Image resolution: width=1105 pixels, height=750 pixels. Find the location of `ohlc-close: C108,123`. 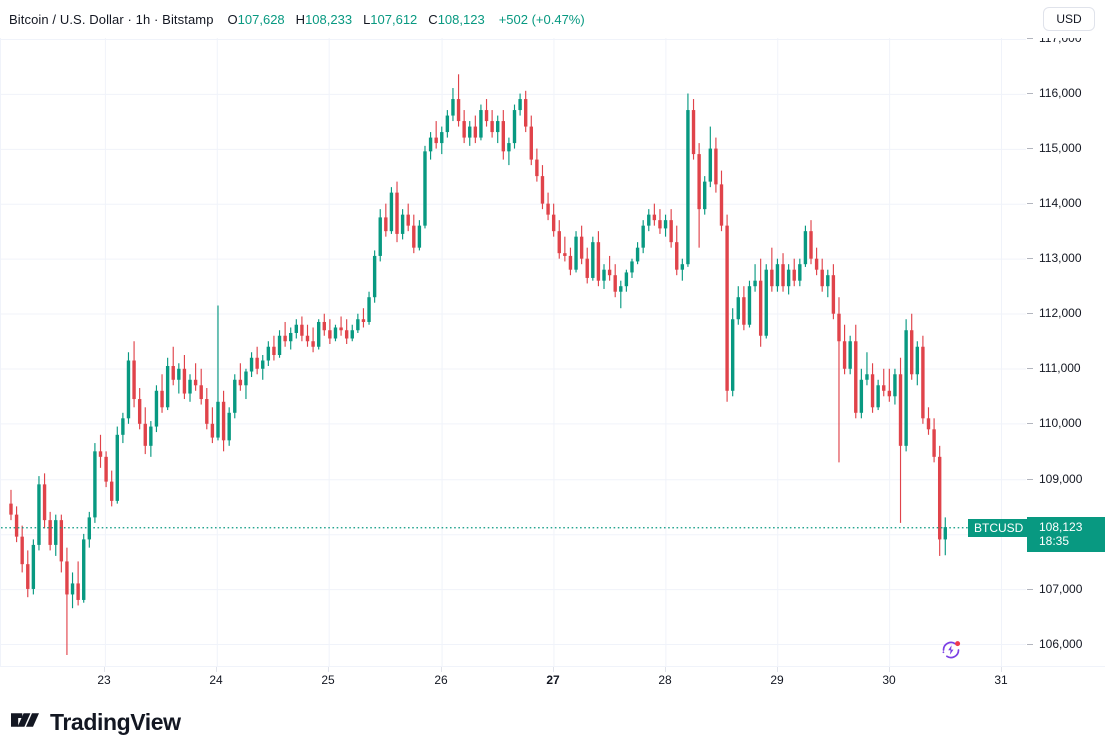

ohlc-close: C108,123 is located at coordinates (456, 19).